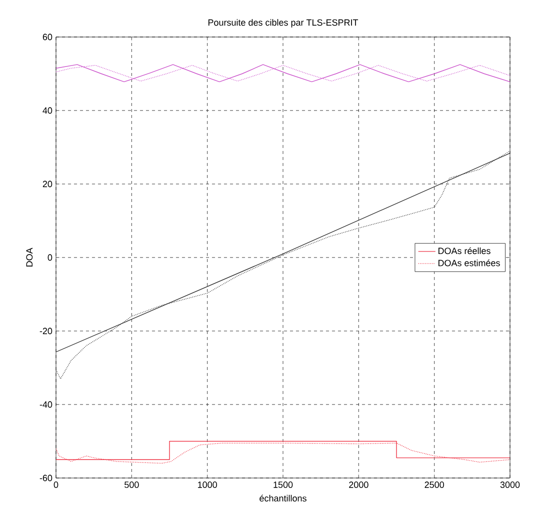 This screenshot has width=534, height=519. I want to click on y-tick-label: -40, so click(46, 404).